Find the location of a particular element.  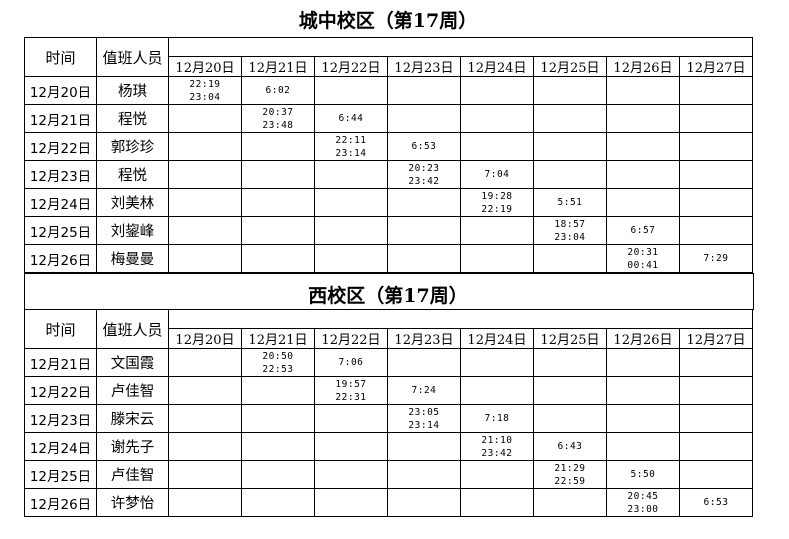

time-cell: 23:05 23:14 is located at coordinates (423, 418).